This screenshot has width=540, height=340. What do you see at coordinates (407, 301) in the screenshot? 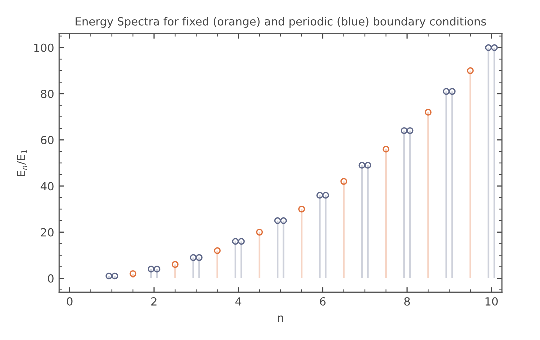
I see `x-tick-label: 8` at bounding box center [407, 301].